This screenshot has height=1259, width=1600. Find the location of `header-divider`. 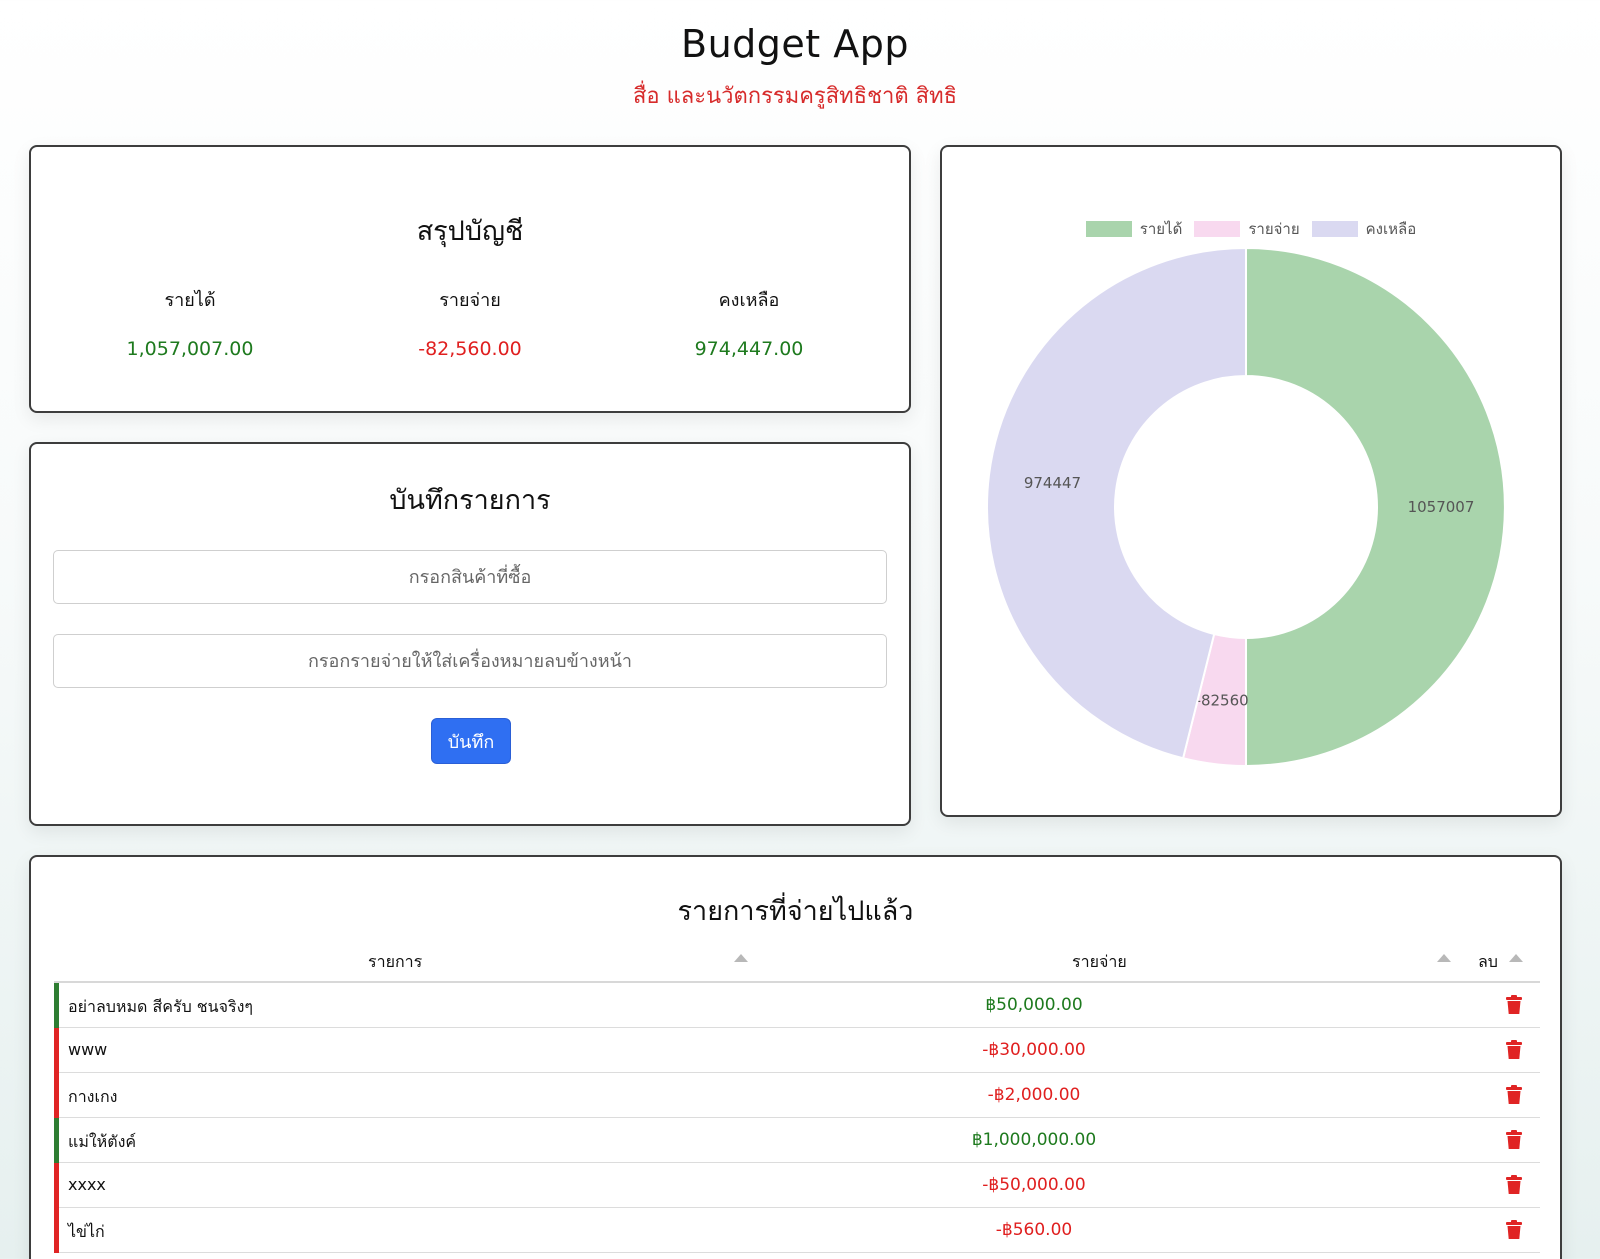

header-divider is located at coordinates (797, 982).